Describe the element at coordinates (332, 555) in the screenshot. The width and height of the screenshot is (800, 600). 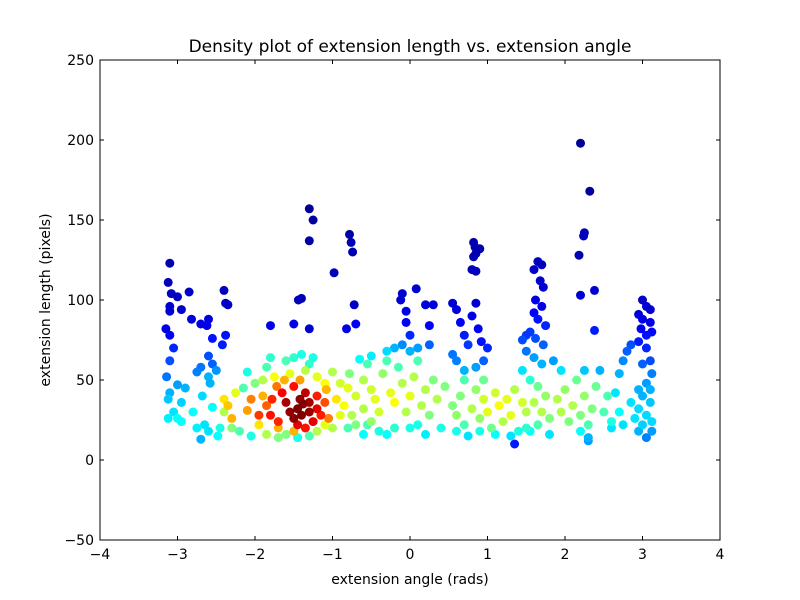
I see `x-tick-label: −1` at that location.